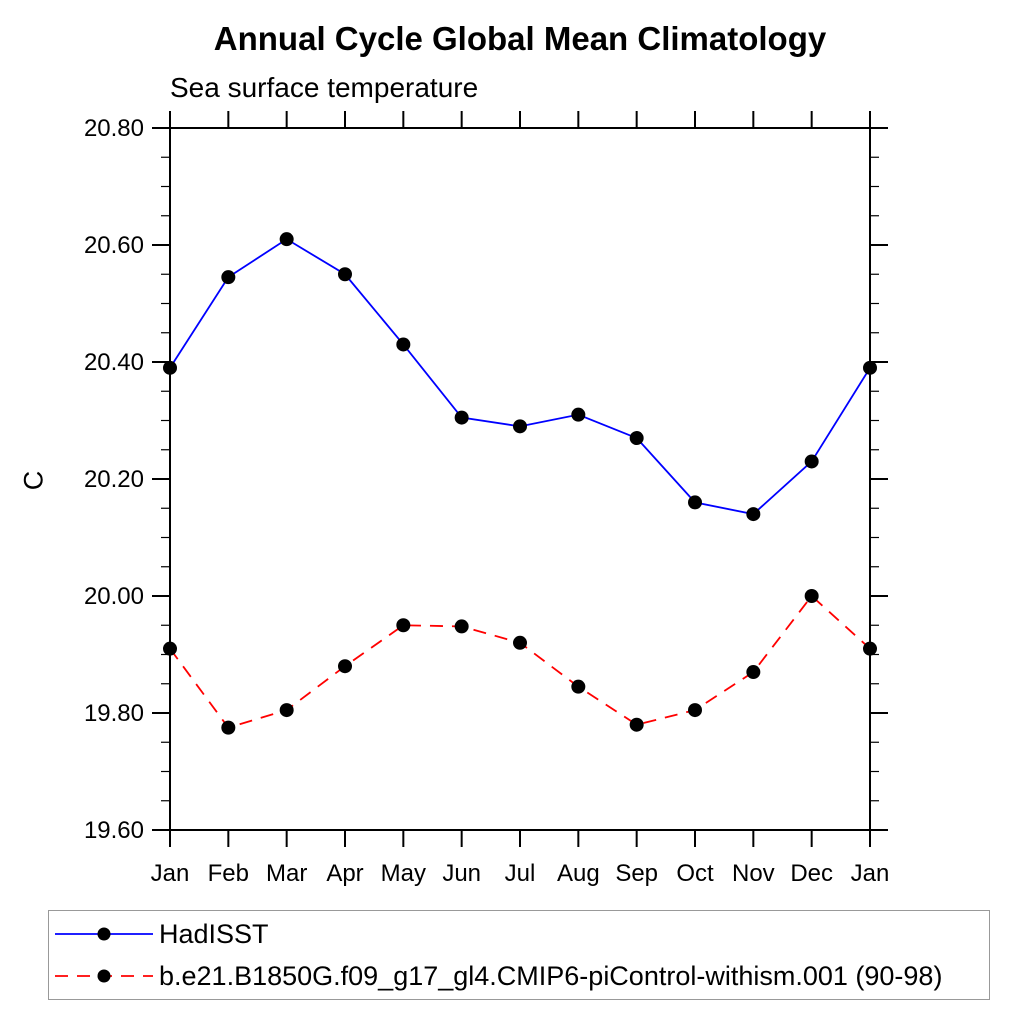 This screenshot has height=1024, width=1024. What do you see at coordinates (114, 830) in the screenshot?
I see `y-tick-label: 19.60` at bounding box center [114, 830].